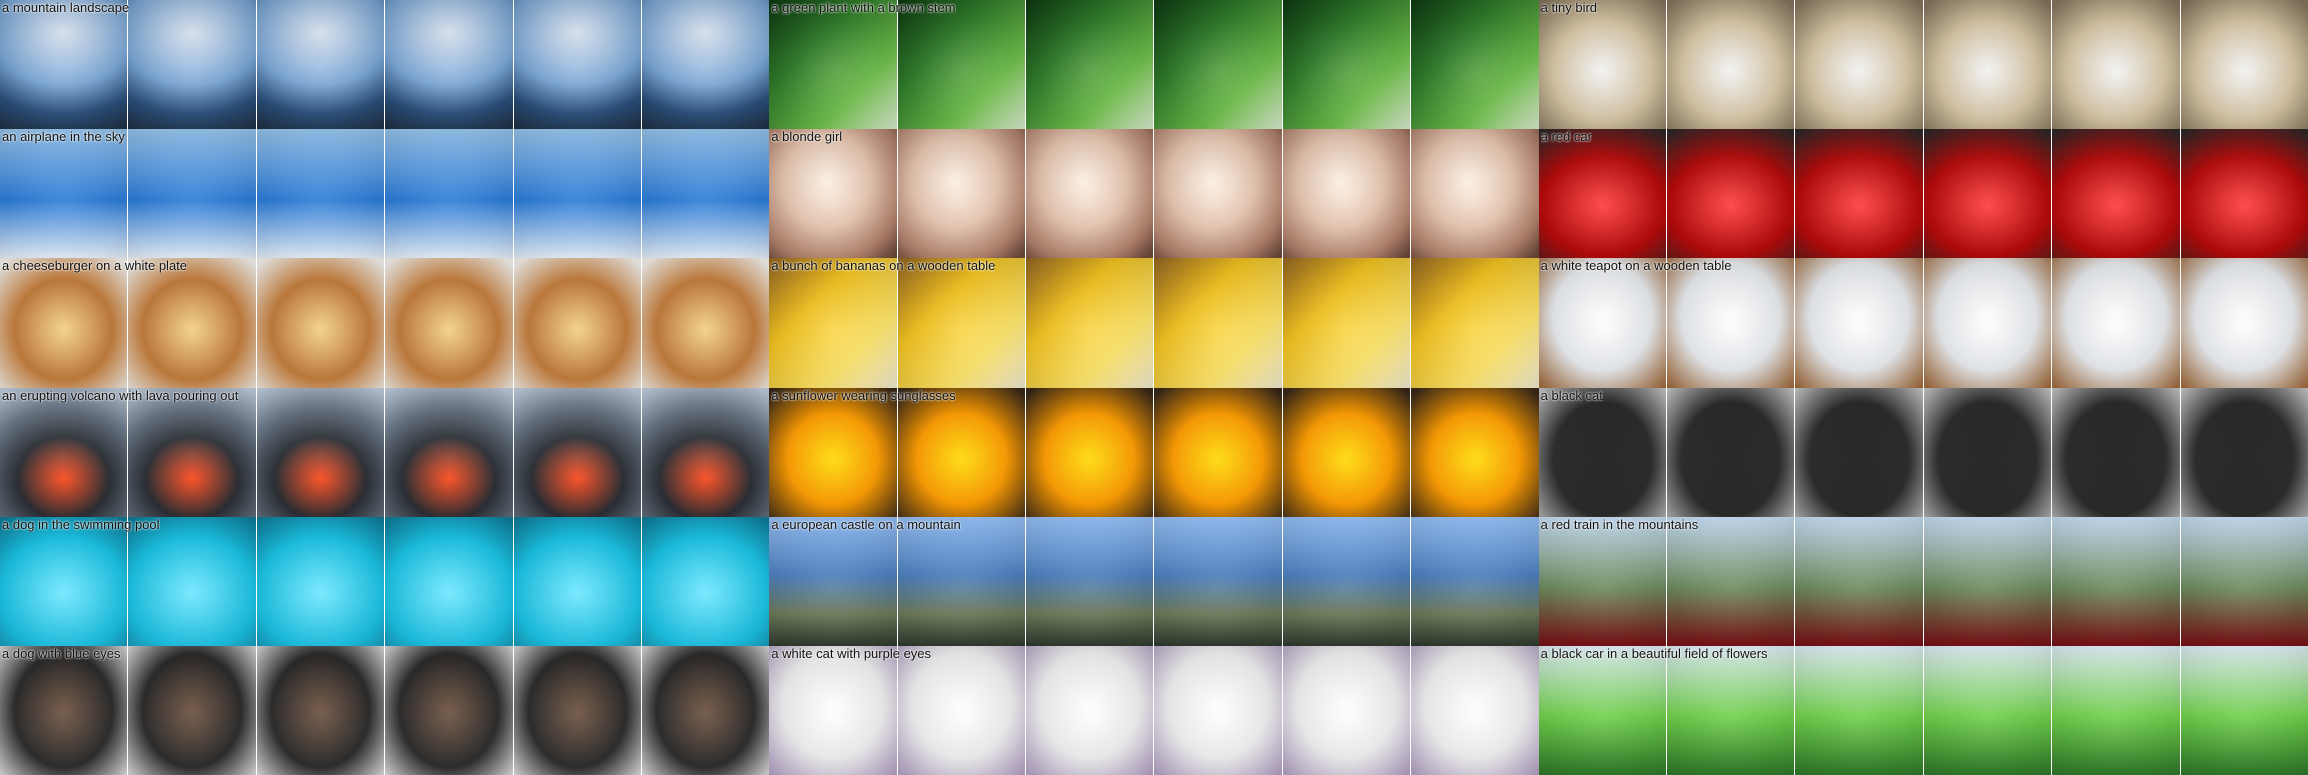 The image size is (2308, 775). I want to click on caption-group: a red car, so click(1923, 194).